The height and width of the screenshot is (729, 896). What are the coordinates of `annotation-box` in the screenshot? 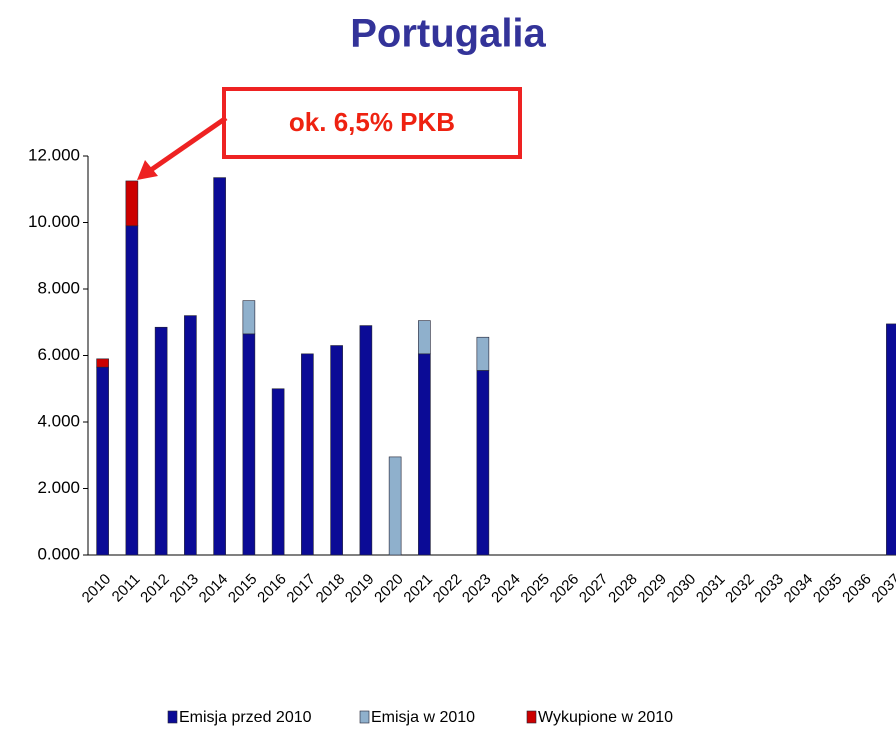 It's located at (372, 123).